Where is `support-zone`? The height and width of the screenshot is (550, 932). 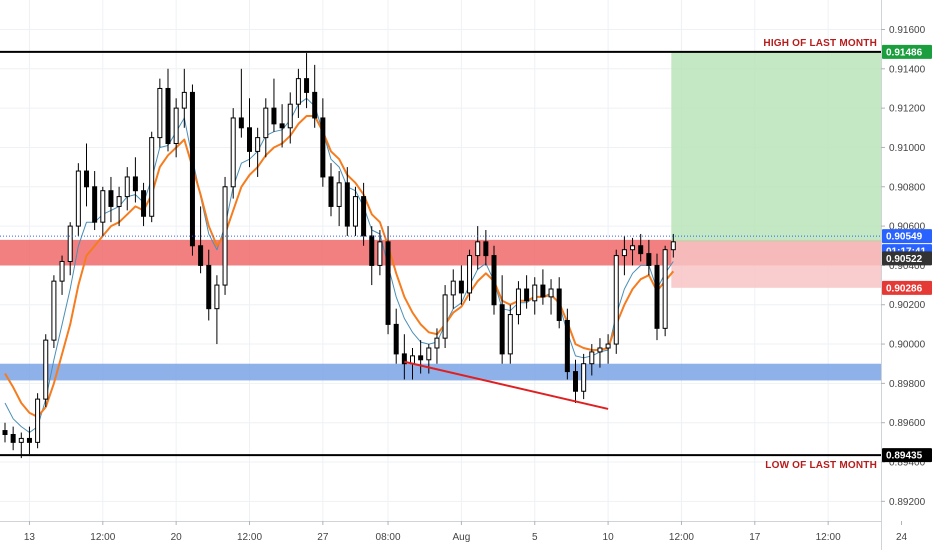
support-zone is located at coordinates (440, 372).